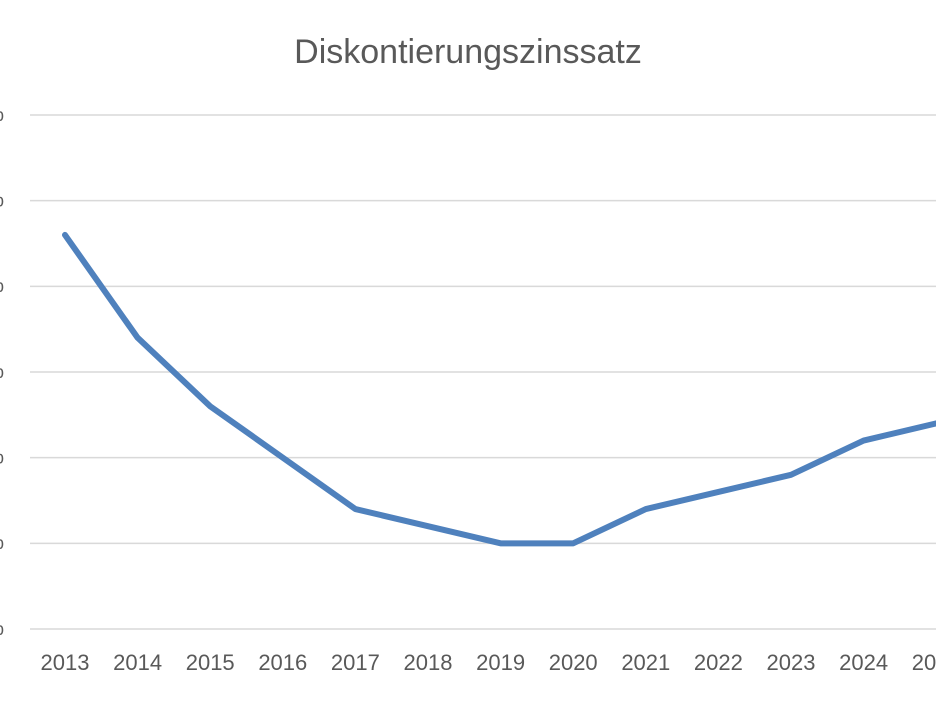 The width and height of the screenshot is (936, 702). What do you see at coordinates (428, 662) in the screenshot?
I see `x-tick-label: 2018` at bounding box center [428, 662].